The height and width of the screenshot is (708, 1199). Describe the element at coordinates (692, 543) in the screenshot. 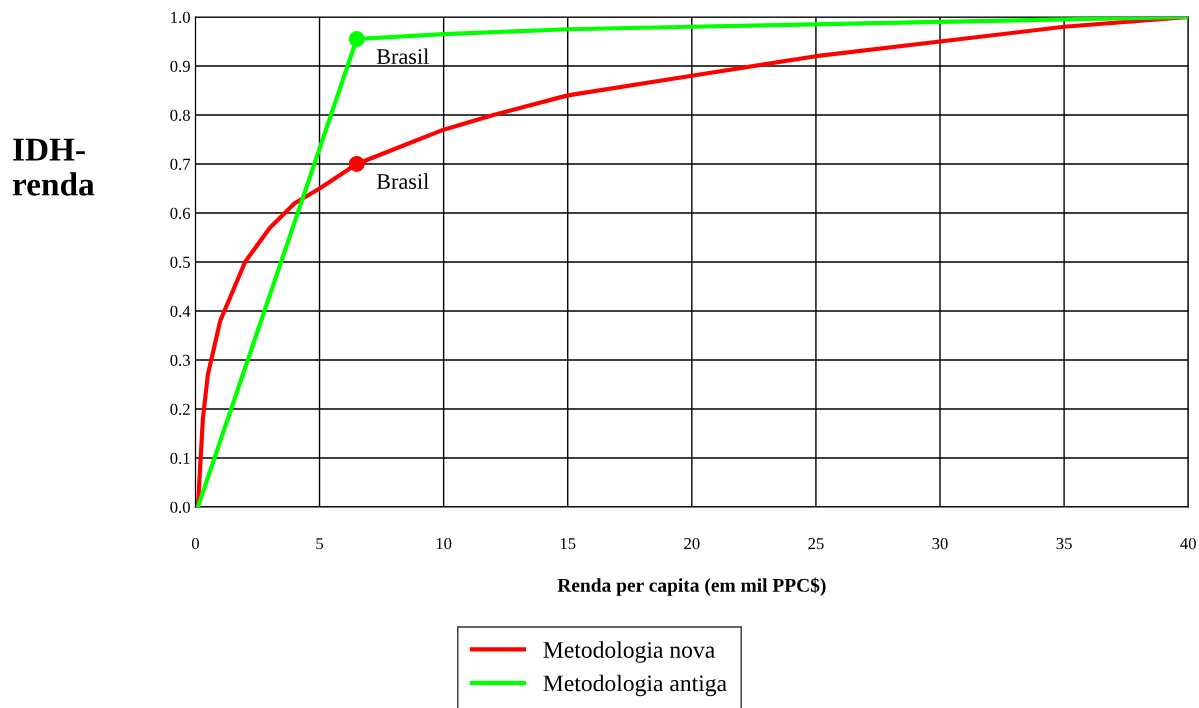

I see `x-tick-label: 20` at that location.